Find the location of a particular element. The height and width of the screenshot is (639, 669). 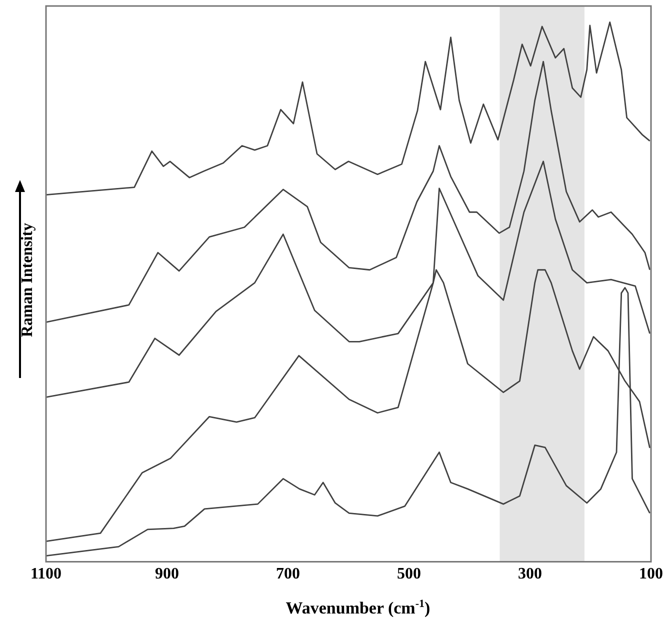

x-tick-label: 1100 is located at coordinates (46, 574).